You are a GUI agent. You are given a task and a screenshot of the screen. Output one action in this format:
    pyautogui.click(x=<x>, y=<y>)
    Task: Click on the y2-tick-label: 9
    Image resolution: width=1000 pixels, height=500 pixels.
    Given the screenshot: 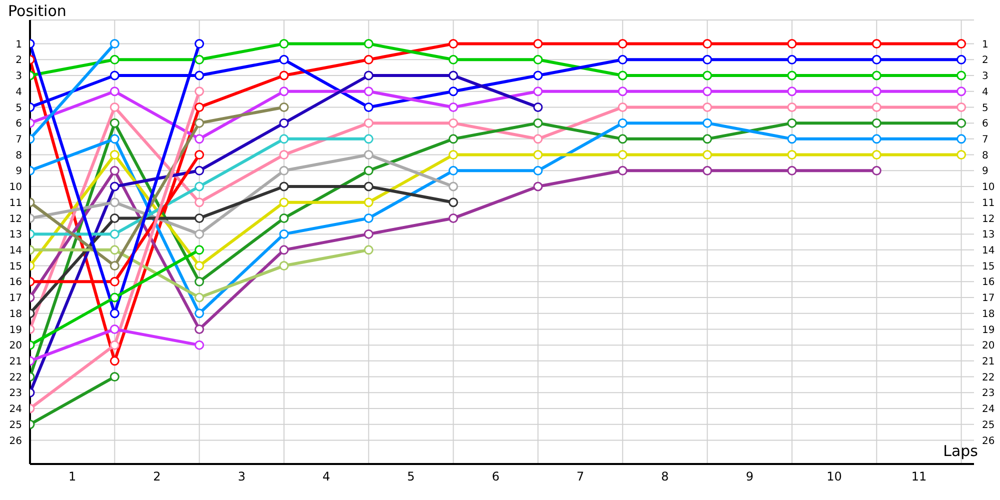 What is the action you would take?
    pyautogui.click(x=985, y=172)
    